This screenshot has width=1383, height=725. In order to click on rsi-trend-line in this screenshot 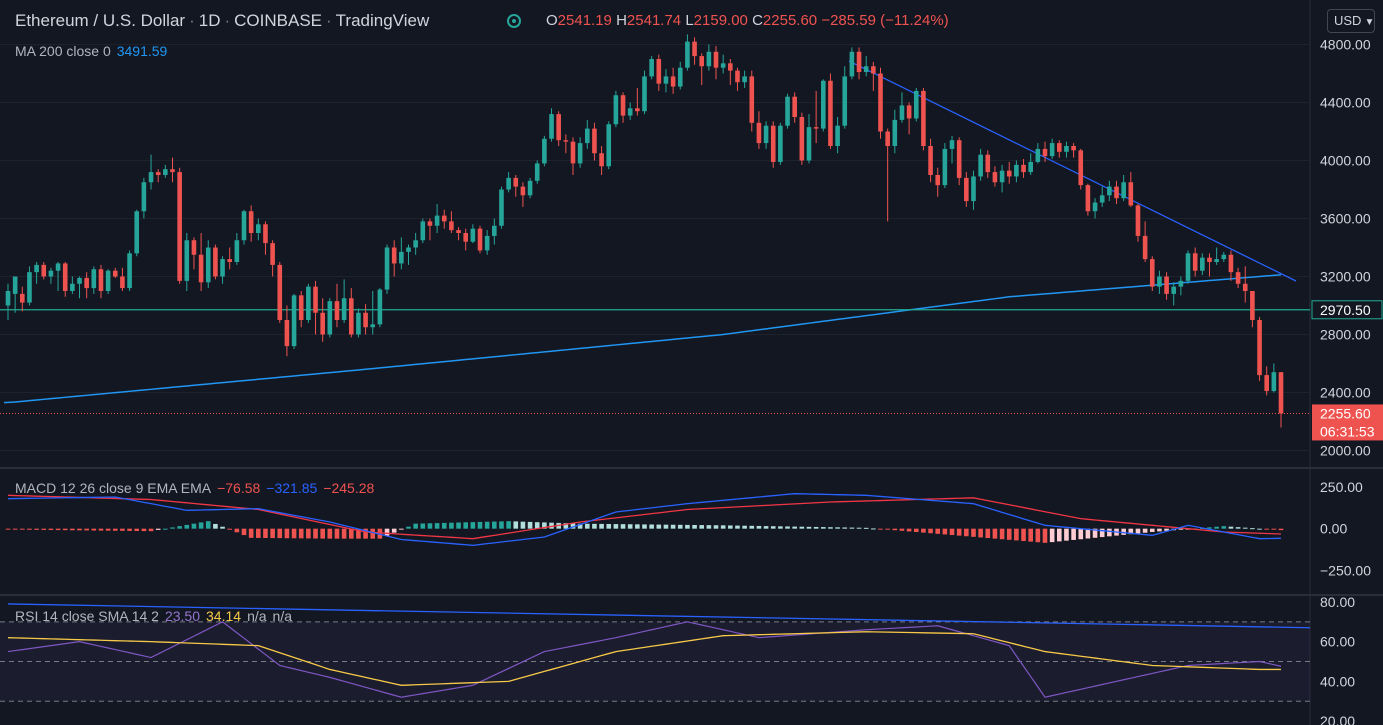, I will do `click(659, 616)`.